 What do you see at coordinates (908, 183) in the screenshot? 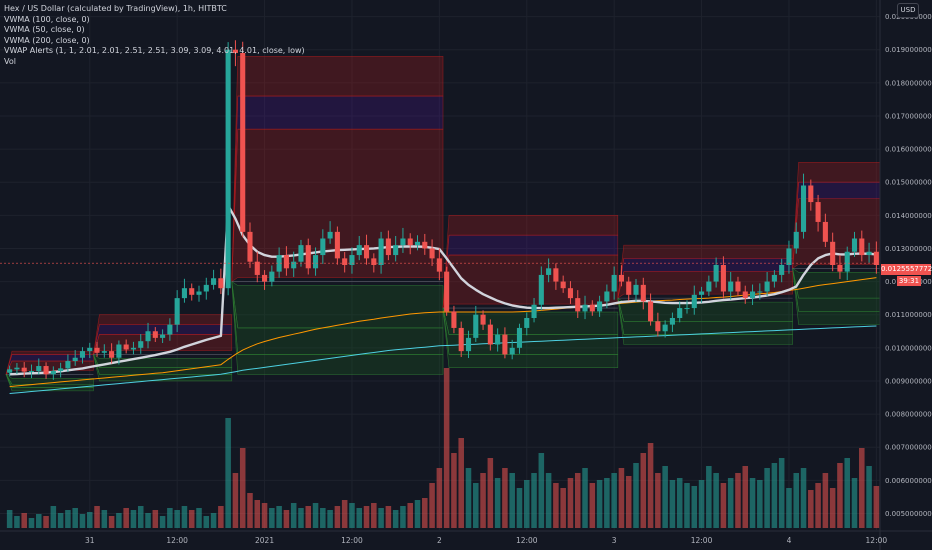
I see `y-tick-label: 0.01500000000` at bounding box center [908, 183].